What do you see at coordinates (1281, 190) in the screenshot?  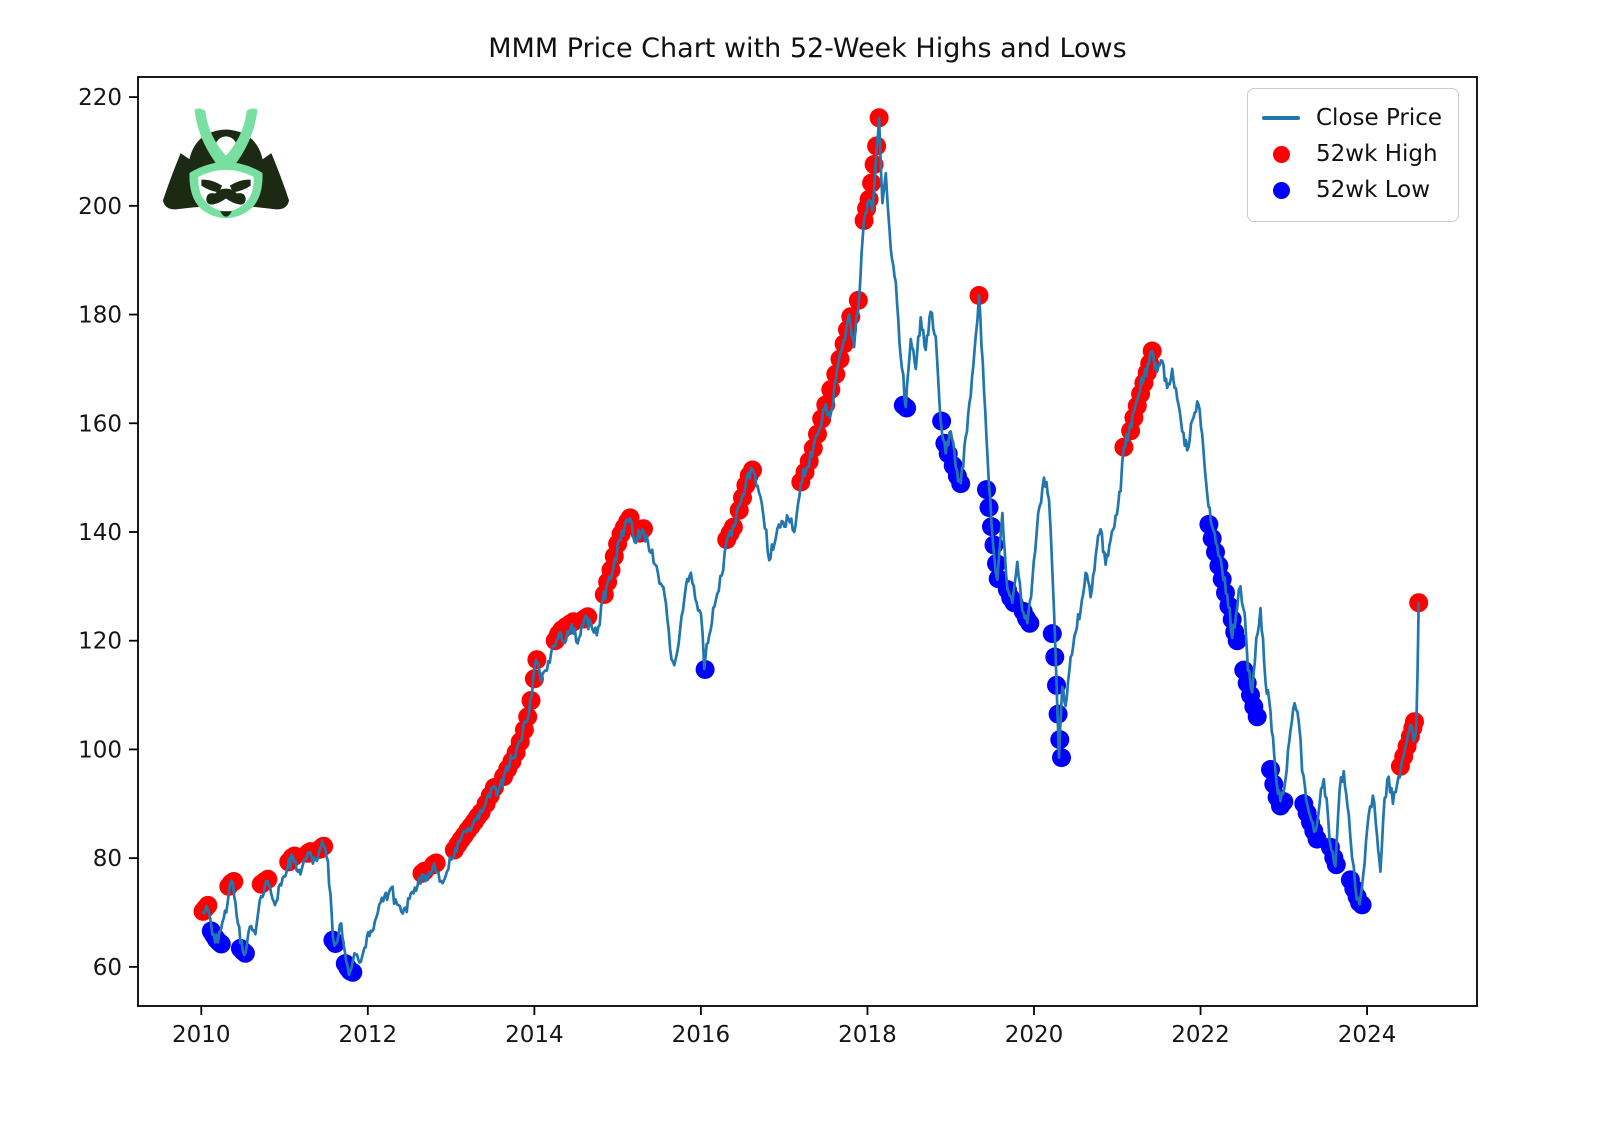 I see `low-dot-swatch` at bounding box center [1281, 190].